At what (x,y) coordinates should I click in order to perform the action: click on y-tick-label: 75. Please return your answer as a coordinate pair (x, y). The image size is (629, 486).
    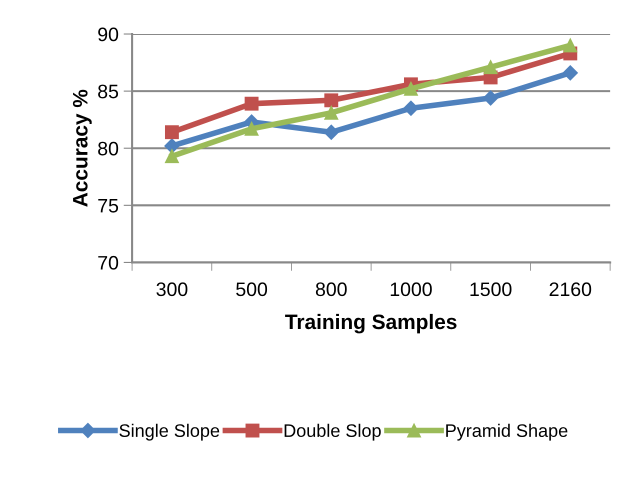
    Looking at the image, I should click on (108, 206).